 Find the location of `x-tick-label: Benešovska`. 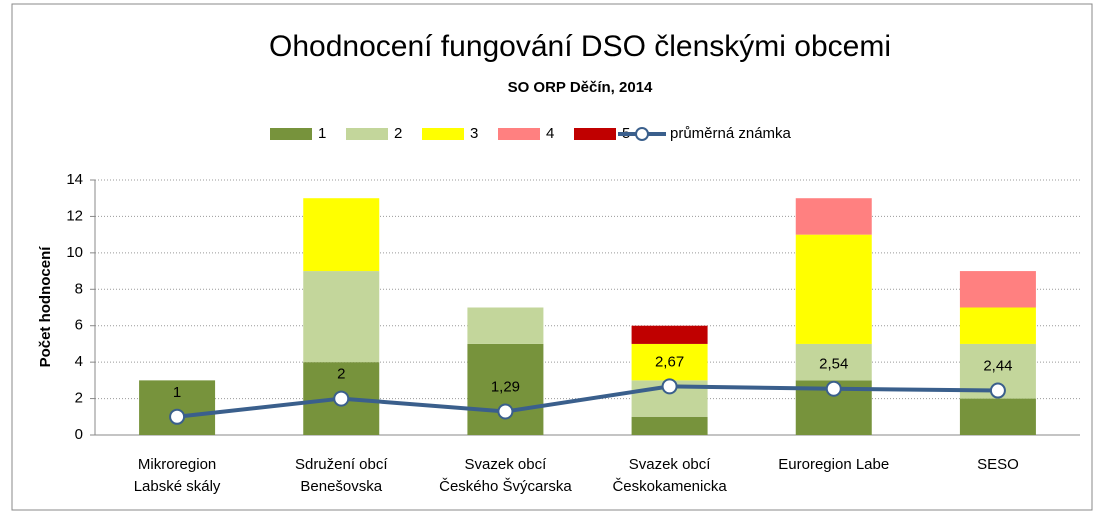

x-tick-label: Benešovska is located at coordinates (341, 486).